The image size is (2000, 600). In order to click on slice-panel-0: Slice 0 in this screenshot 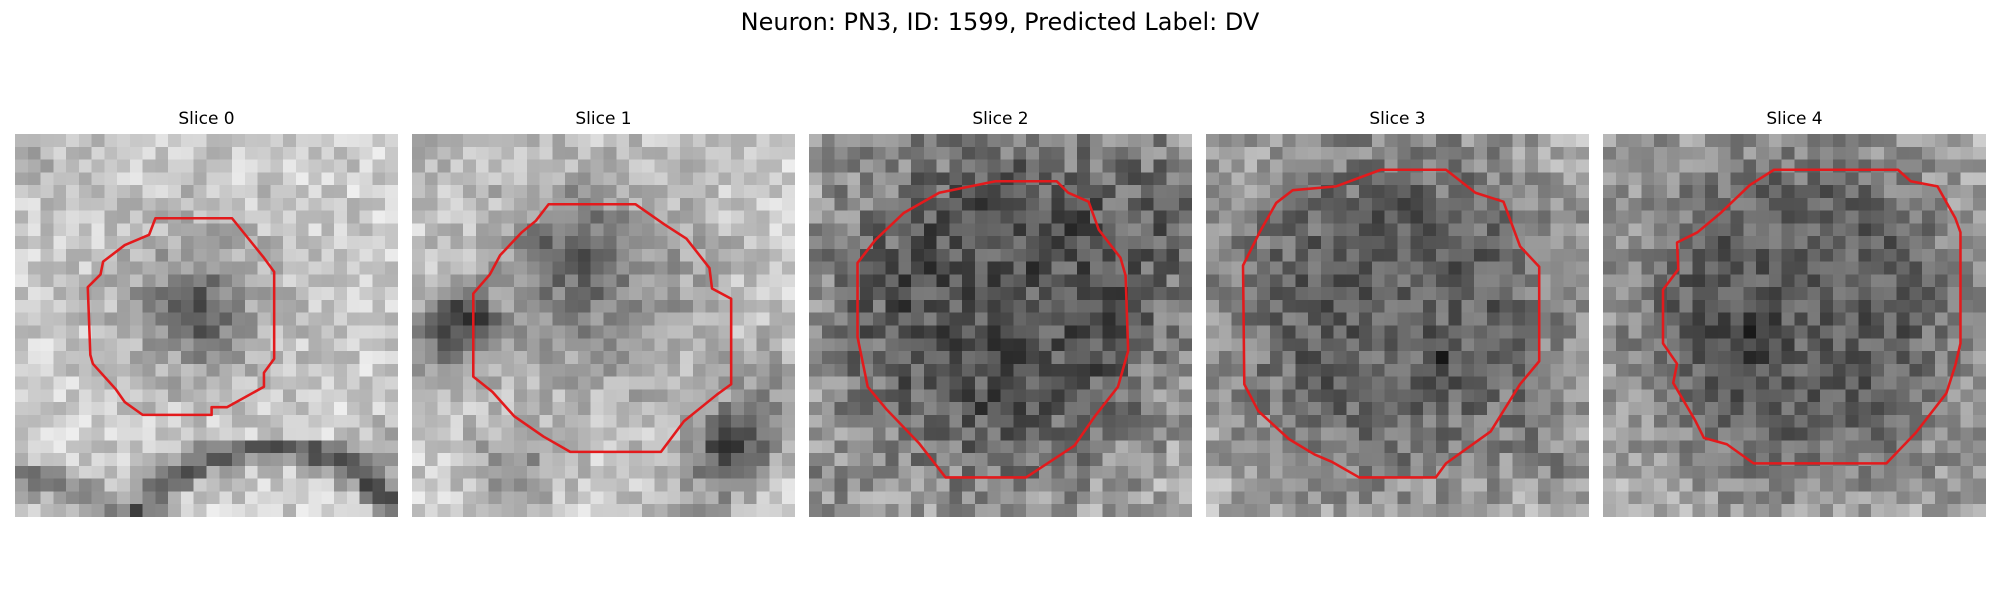, I will do `click(206, 312)`.